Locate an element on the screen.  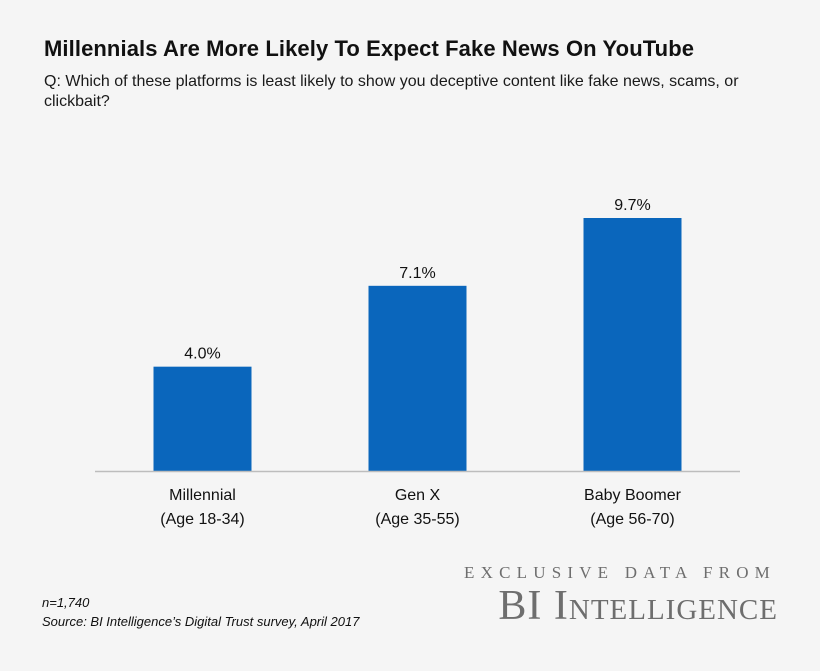
x-tick-label-3-line-2: (Age 56-70) is located at coordinates (632, 519).